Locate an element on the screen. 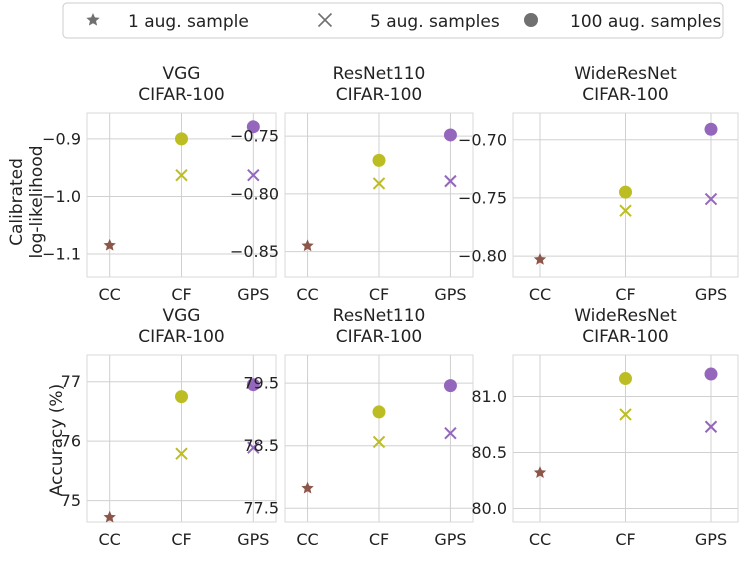 The image size is (747, 562). y-tick-label: −1.0 is located at coordinates (61, 196).